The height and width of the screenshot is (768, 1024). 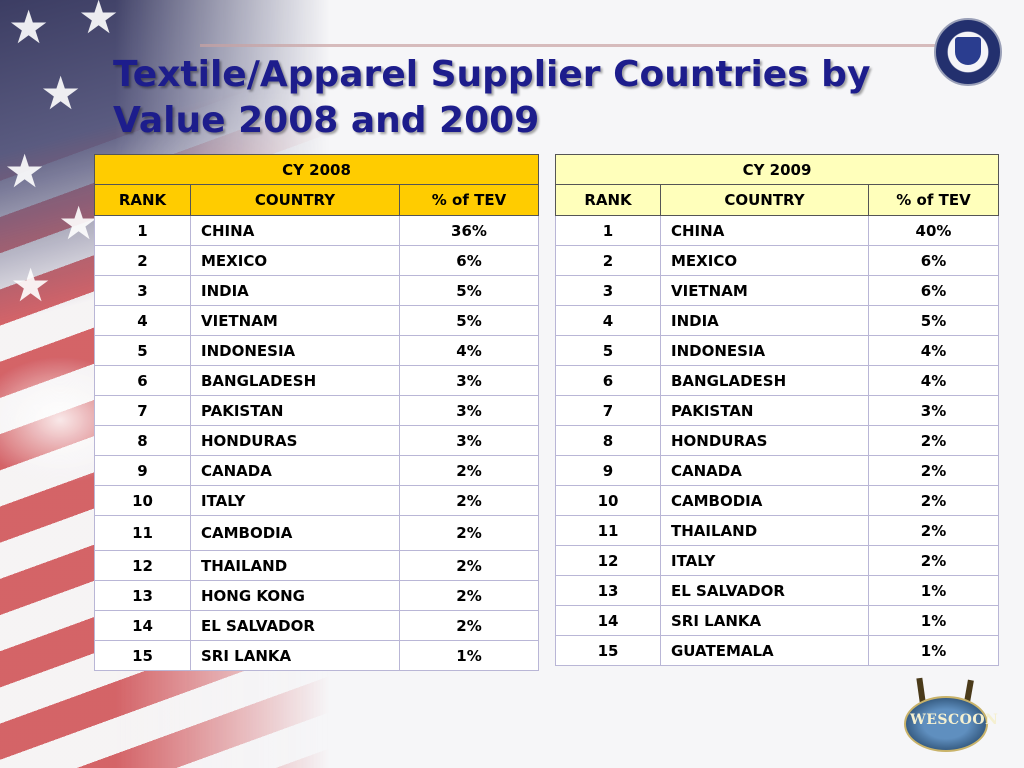 I want to click on table-row: 14 EL SALVADOR 2%, so click(x=316, y=625).